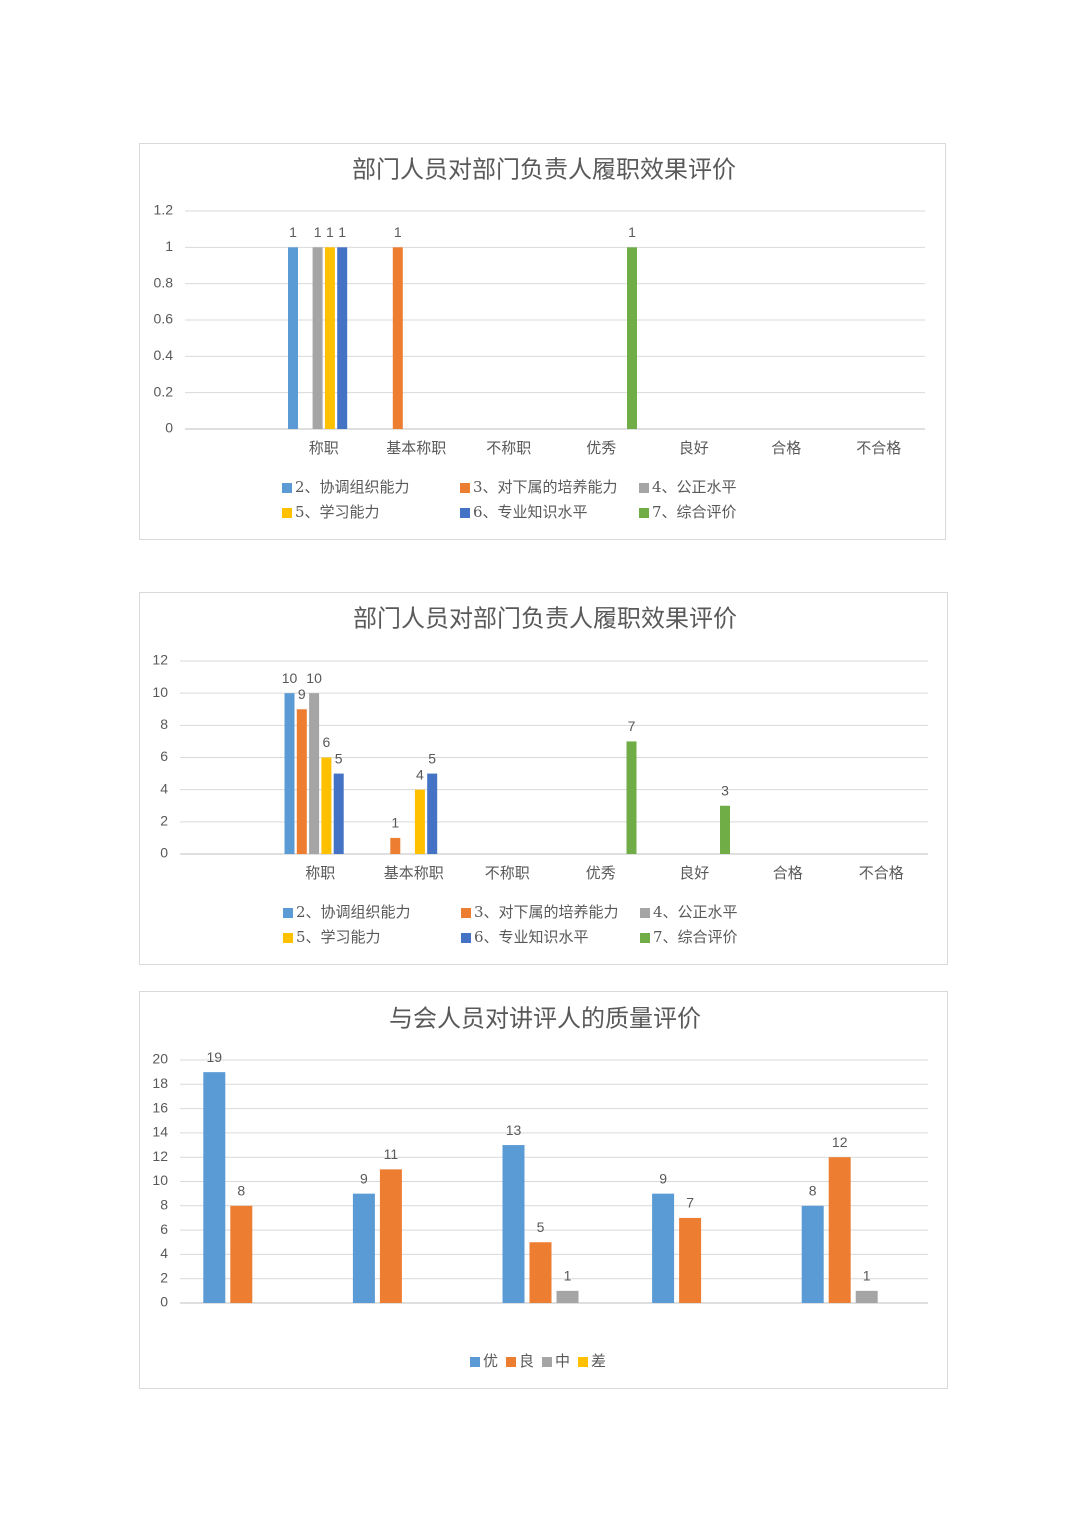 The width and height of the screenshot is (1080, 1527). Describe the element at coordinates (490, 1361) in the screenshot. I see `legend-label: 优` at that location.